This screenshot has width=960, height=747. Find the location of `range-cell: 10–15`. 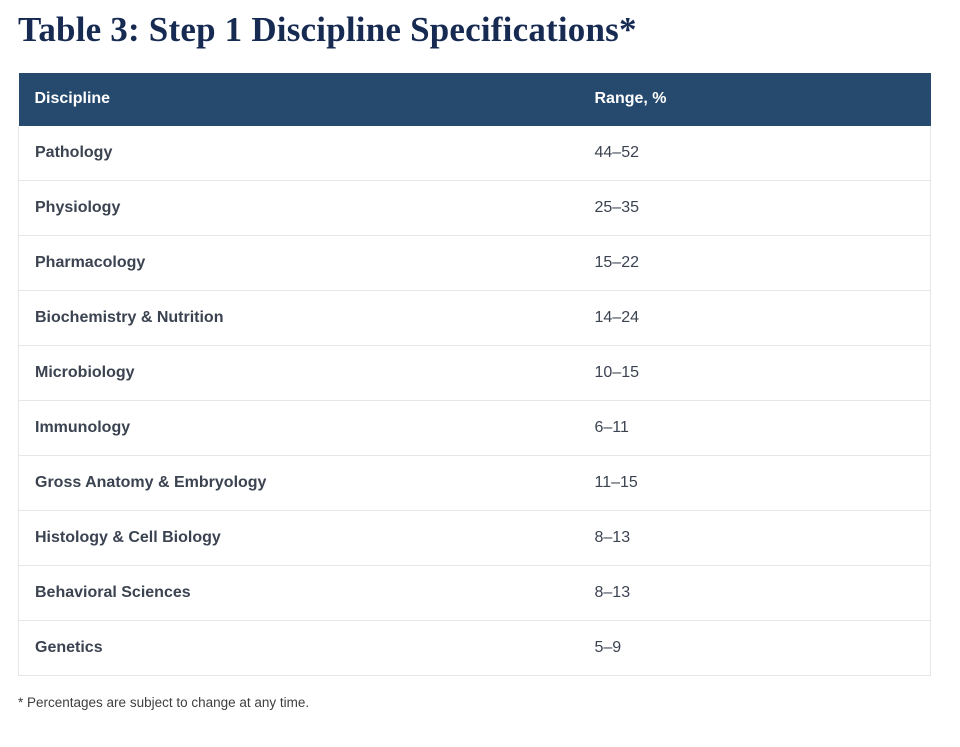

range-cell: 10–15 is located at coordinates (754, 373).